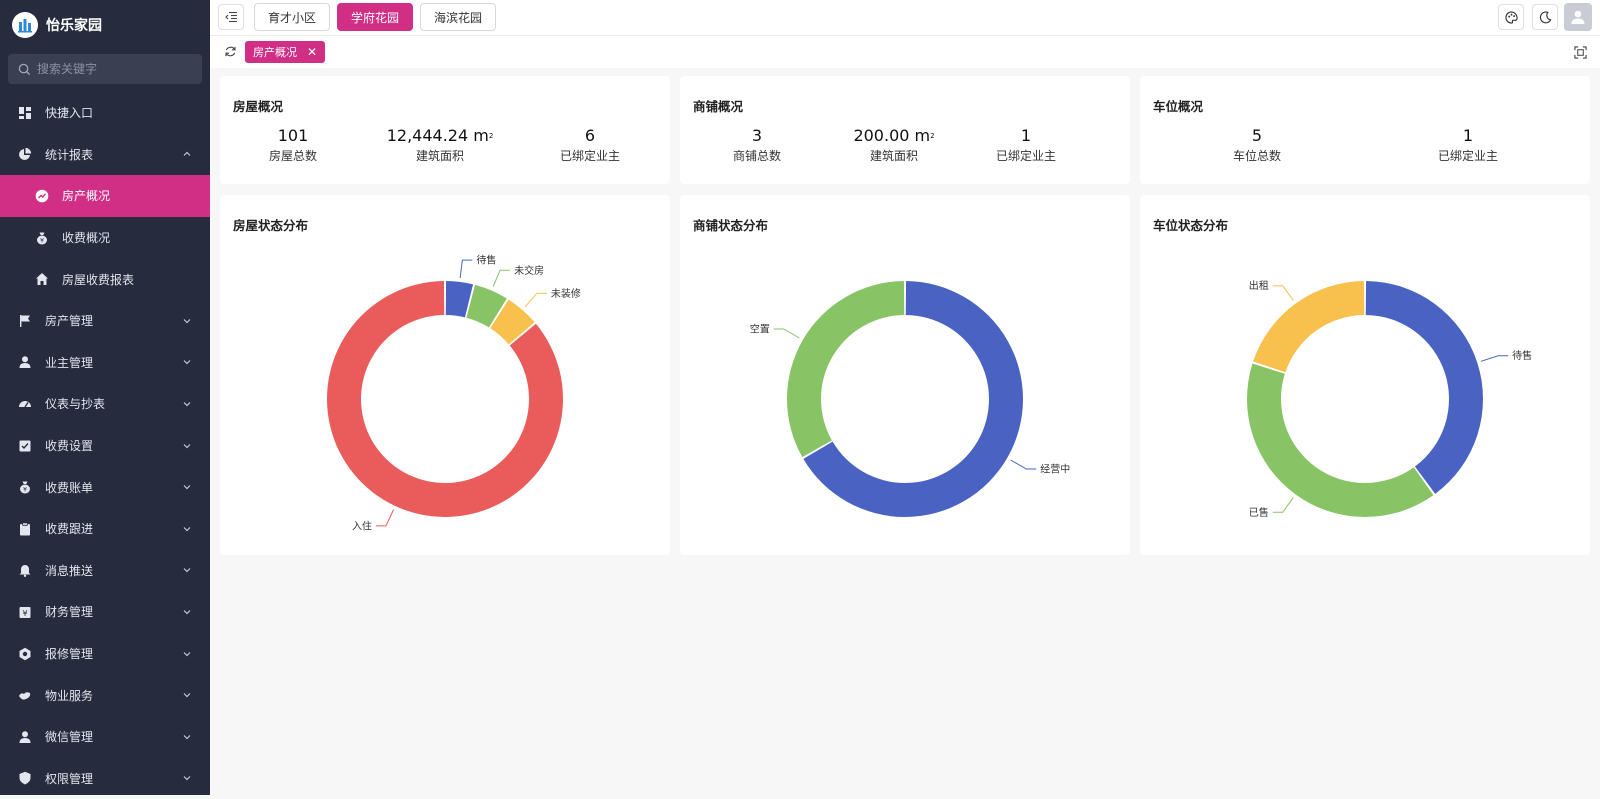  I want to click on fullscreen-button, so click(1580, 52).